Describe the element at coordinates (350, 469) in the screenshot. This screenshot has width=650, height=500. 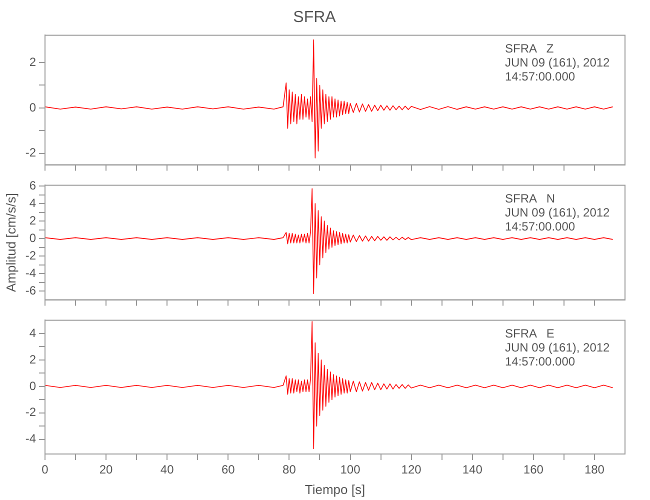
I see `x-tick-label: 100` at that location.